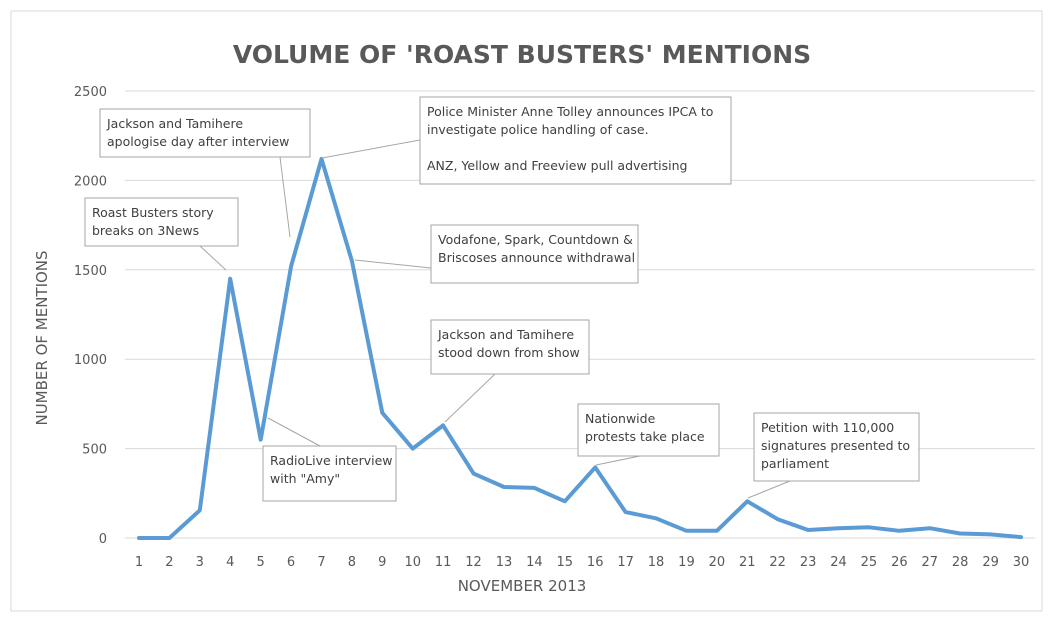 The height and width of the screenshot is (627, 1050). What do you see at coordinates (103, 539) in the screenshot?
I see `y-tick-label: 0` at bounding box center [103, 539].